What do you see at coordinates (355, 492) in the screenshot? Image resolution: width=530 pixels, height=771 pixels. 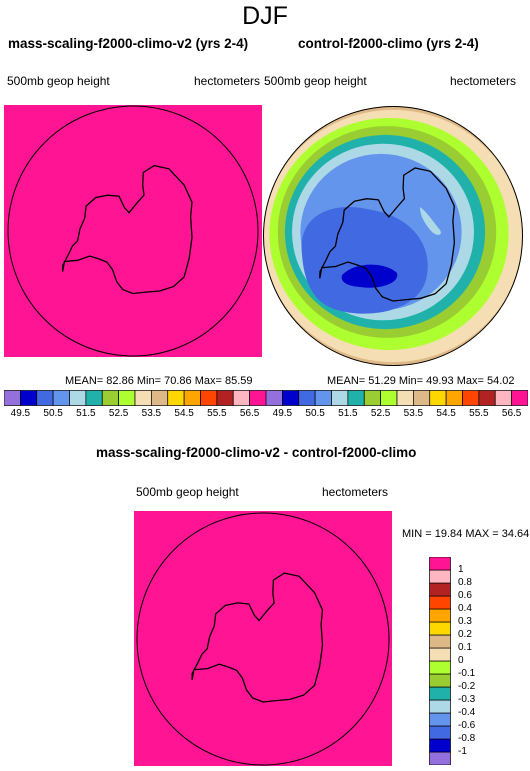 I see `panel3-units: hectometers` at bounding box center [355, 492].